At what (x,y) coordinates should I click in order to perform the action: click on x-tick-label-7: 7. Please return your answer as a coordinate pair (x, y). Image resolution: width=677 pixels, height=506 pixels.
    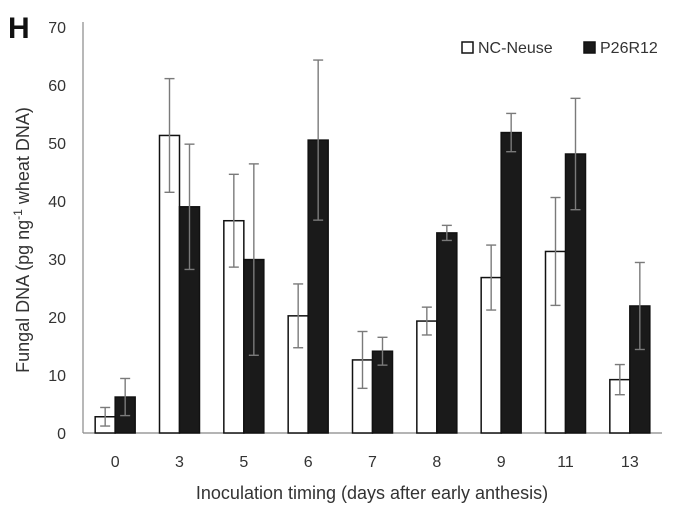
    Looking at the image, I should click on (372, 462).